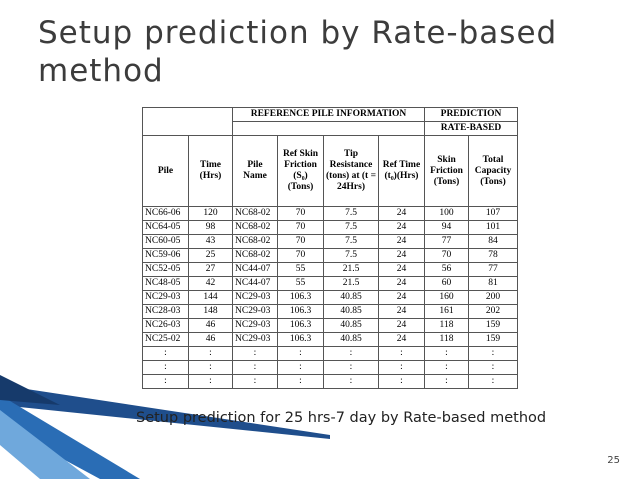 The width and height of the screenshot is (638, 479). I want to click on table-row: NC66-06 120 NC68-02 70 7.5 24 100 107, so click(330, 213).